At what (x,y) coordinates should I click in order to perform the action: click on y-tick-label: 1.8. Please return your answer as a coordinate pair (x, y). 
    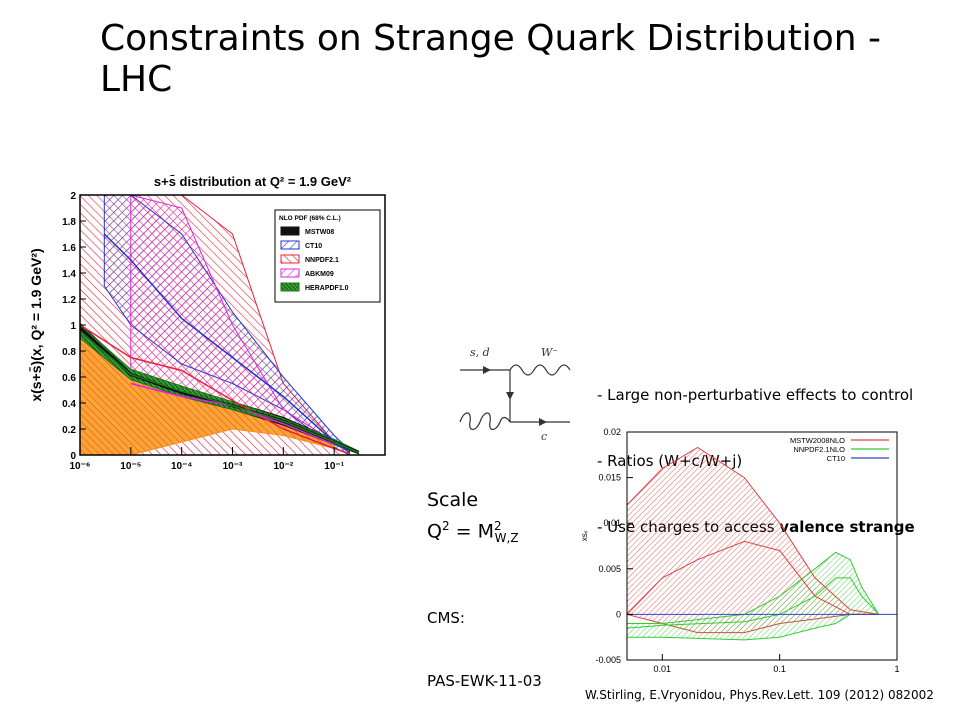
    Looking at the image, I should click on (69, 222).